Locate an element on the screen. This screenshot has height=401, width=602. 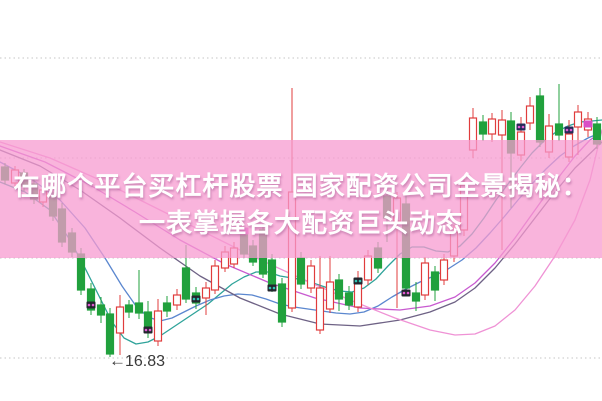
banner-title-line1: 在哪个平台买杠杆股票 国家配资公司全景揭秘： is located at coordinates (301, 186).